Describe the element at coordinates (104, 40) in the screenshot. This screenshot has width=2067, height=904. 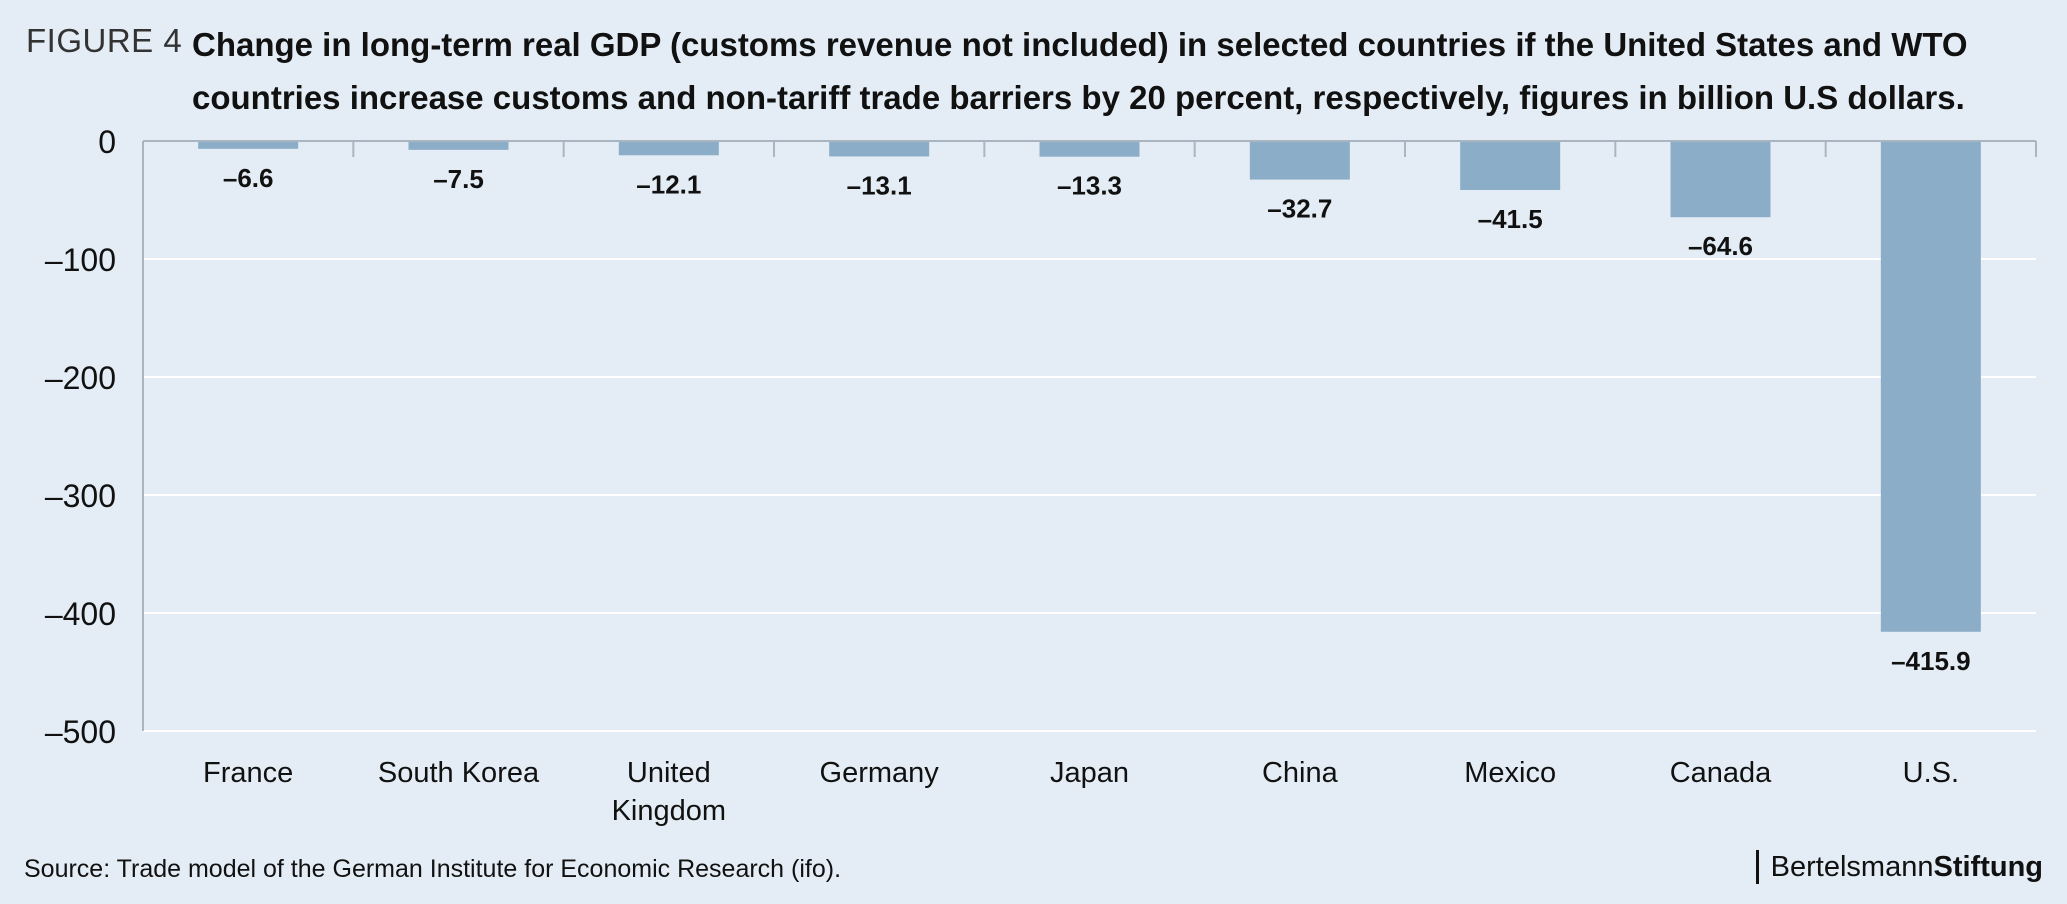
I see `figure-label: FIGURE 4` at that location.